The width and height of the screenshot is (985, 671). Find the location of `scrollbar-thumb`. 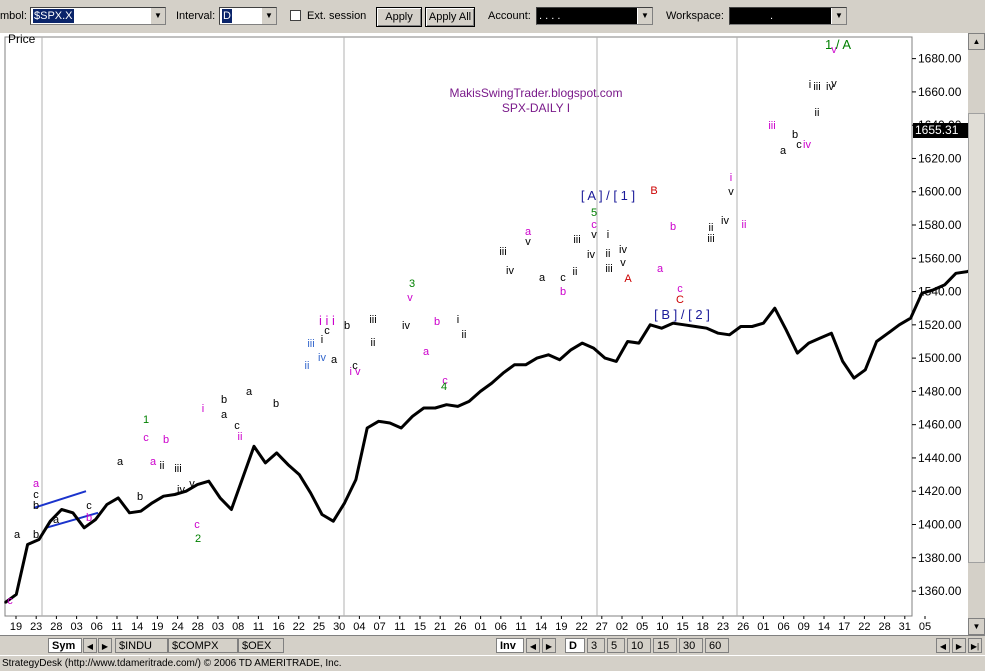

scrollbar-thumb is located at coordinates (976, 338).